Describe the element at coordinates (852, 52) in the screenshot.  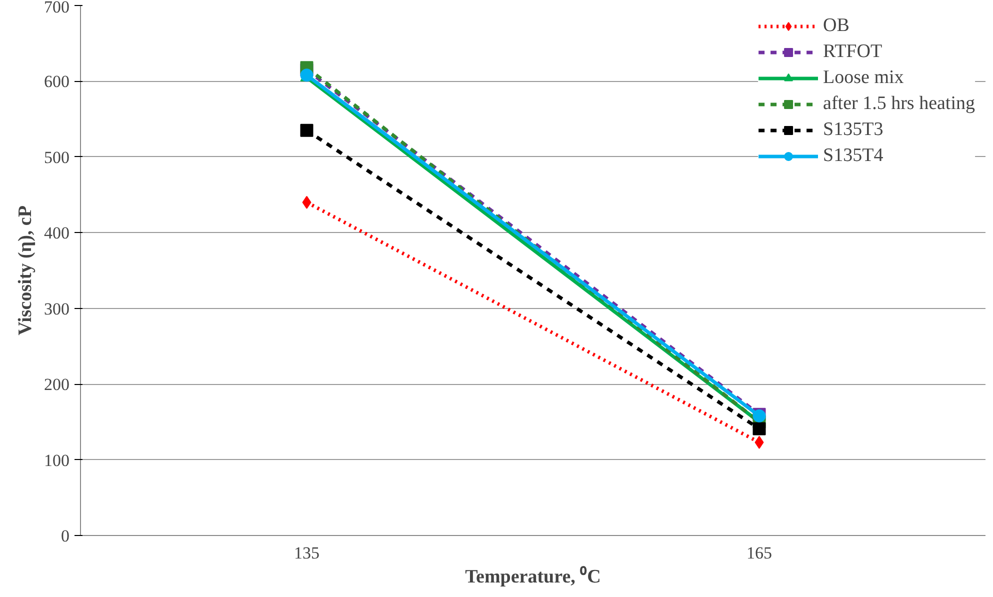
I see `legend-label: RTFOT` at that location.